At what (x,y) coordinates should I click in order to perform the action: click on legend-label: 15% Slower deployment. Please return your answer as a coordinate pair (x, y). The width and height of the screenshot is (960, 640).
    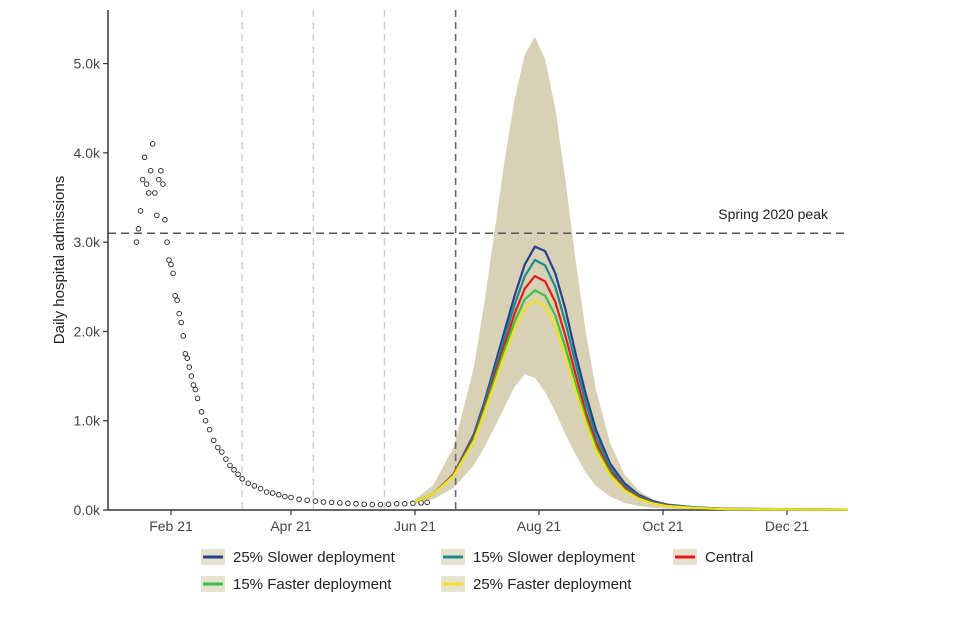
    Looking at the image, I should click on (554, 557).